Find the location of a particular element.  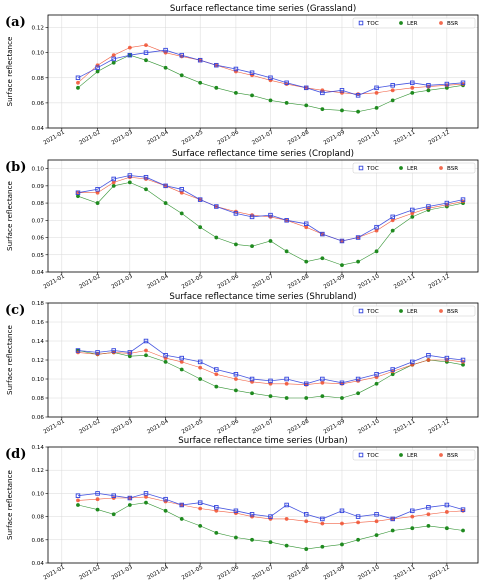

panel-label: (d) is located at coordinates (15, 454).